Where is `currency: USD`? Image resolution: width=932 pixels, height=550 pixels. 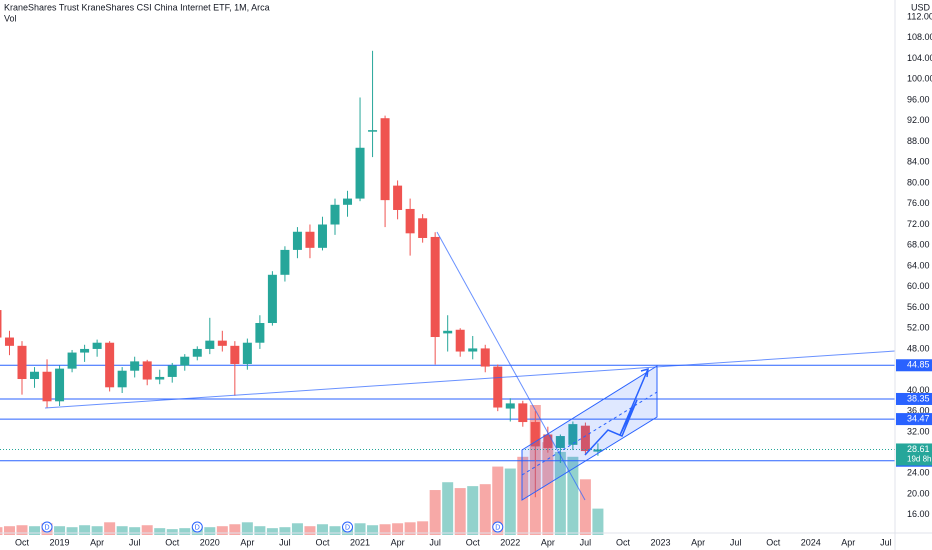
currency: USD is located at coordinates (921, 7).